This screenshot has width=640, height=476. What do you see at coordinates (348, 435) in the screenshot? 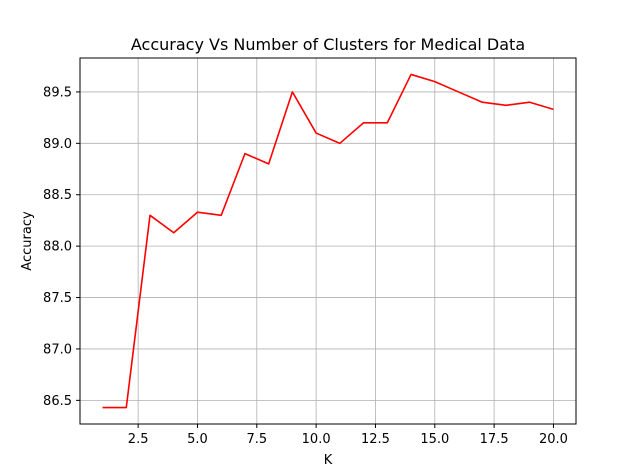
I see `x-axis: 2.5 5.0 7.5 10.0 12.5 15.0 17.5 20.0` at bounding box center [348, 435].